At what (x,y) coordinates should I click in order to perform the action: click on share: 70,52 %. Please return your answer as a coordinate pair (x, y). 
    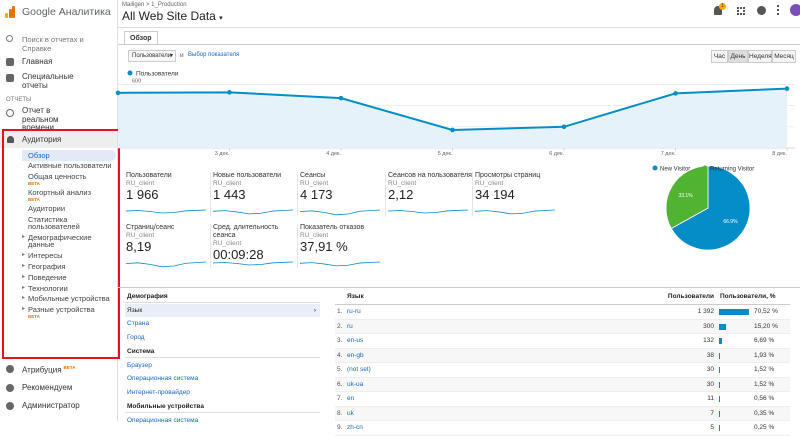
    Looking at the image, I should click on (766, 312).